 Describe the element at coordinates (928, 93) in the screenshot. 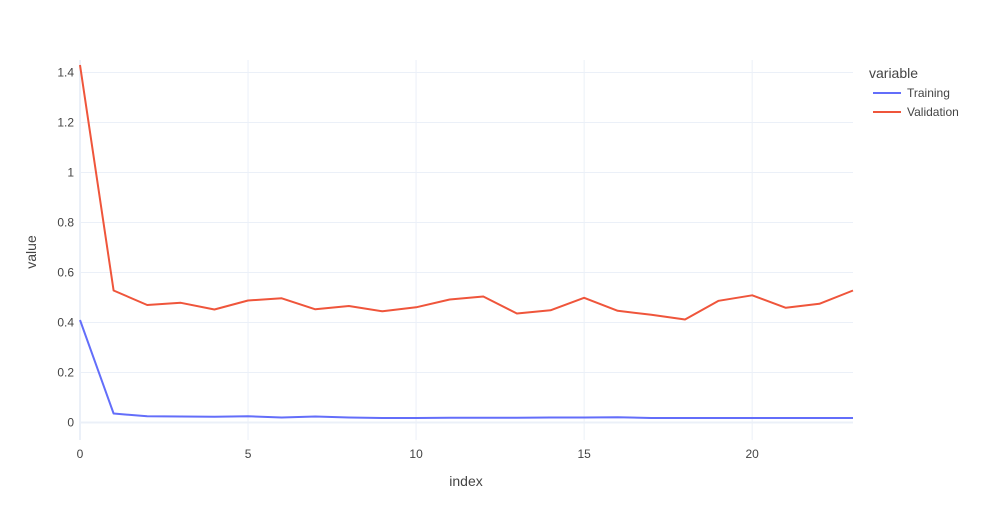

I see `legend-label-training: Training` at that location.